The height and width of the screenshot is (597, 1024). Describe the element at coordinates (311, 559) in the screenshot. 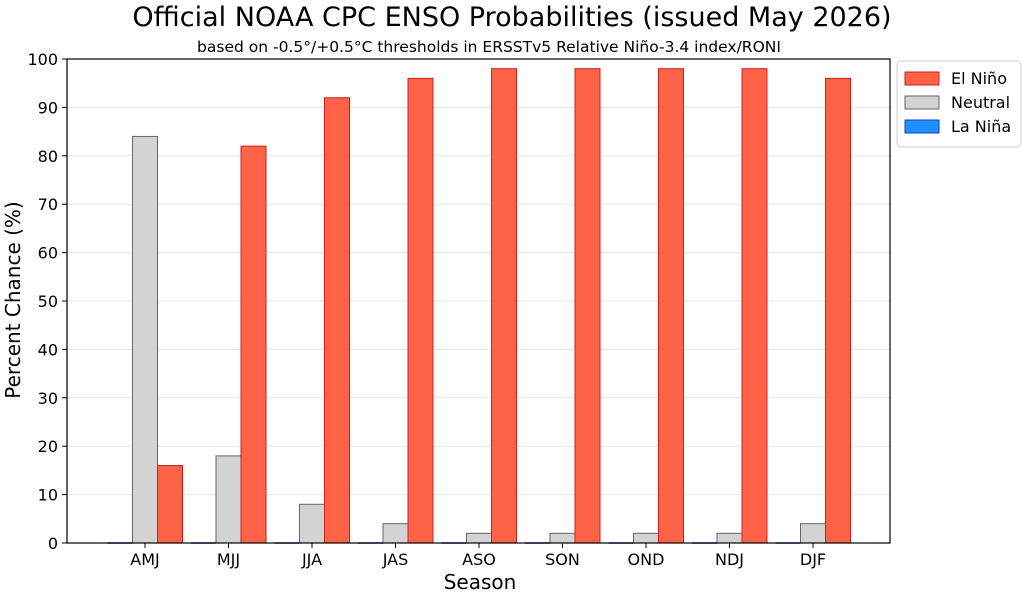

I see `x-tick-label: JJA` at that location.